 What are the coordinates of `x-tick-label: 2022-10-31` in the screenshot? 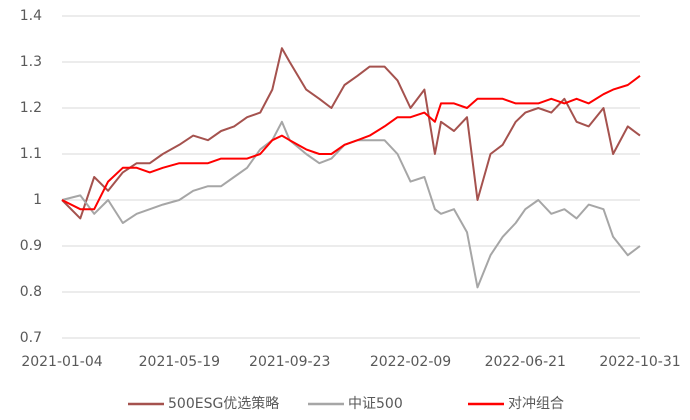 It's located at (639, 362).